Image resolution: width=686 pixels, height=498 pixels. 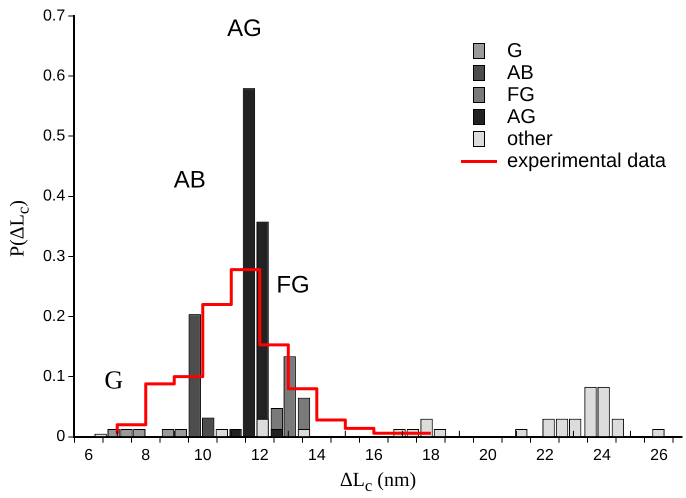 What do you see at coordinates (545, 455) in the screenshot?
I see `x-tick-label: 22` at bounding box center [545, 455].